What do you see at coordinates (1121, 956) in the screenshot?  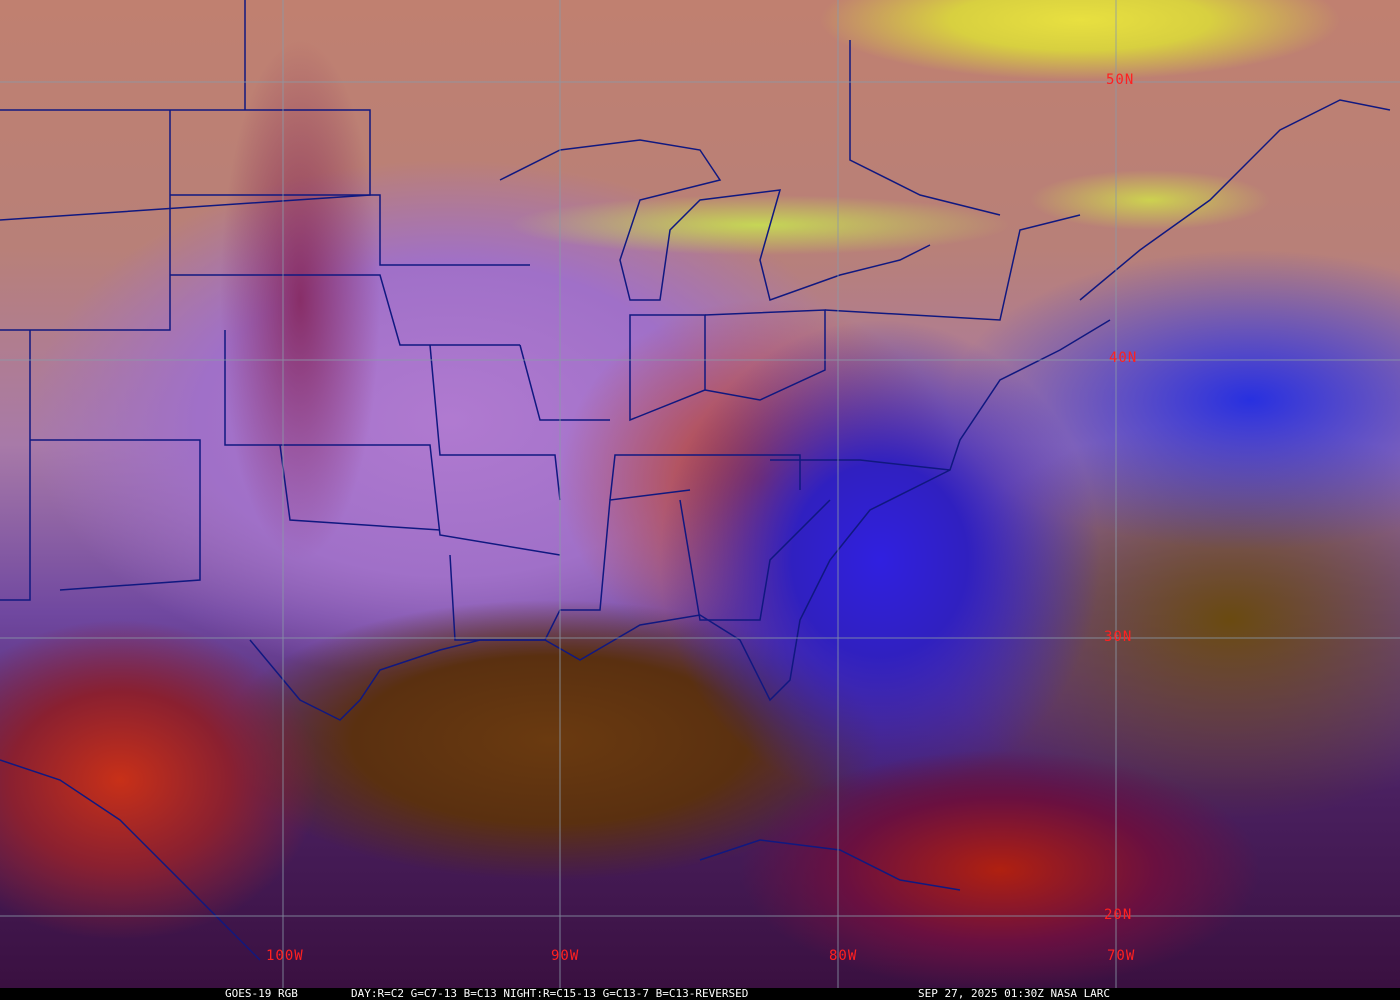 I see `lon-label-70w: 70W` at bounding box center [1121, 956].